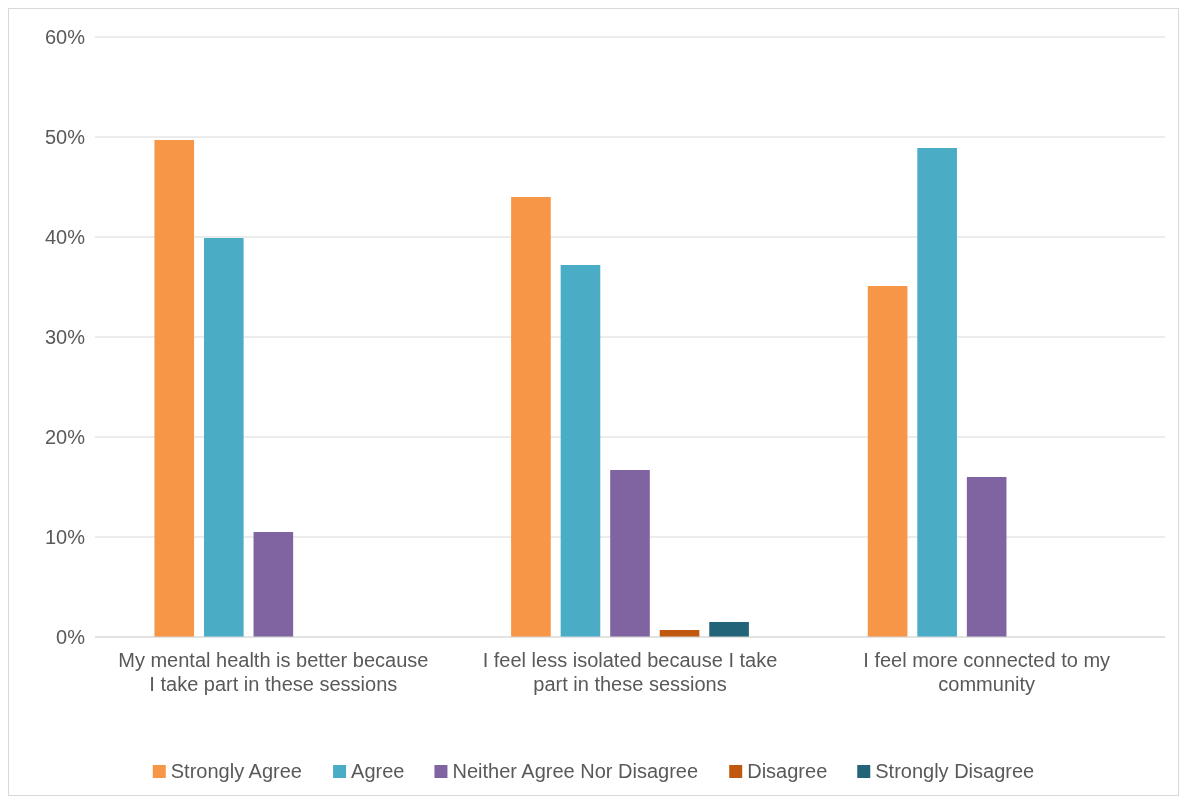 The width and height of the screenshot is (1187, 804). I want to click on y-tick-label: 40%, so click(65, 237).